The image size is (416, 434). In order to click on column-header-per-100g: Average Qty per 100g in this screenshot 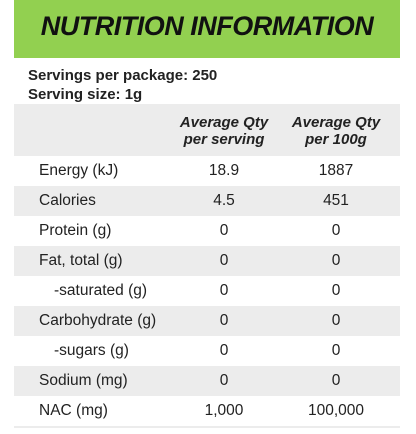, I will do `click(336, 131)`.